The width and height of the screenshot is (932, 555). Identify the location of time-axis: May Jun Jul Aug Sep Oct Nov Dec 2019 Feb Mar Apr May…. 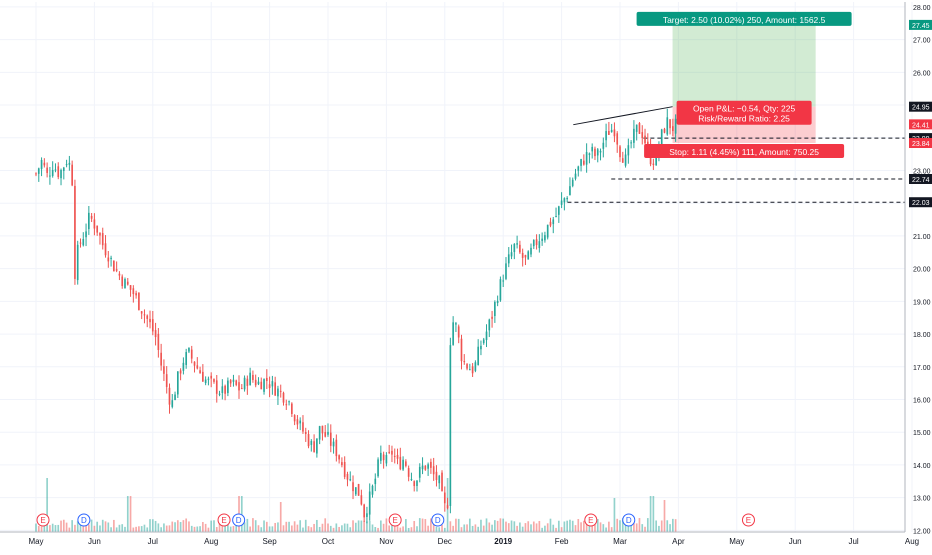
(459, 538).